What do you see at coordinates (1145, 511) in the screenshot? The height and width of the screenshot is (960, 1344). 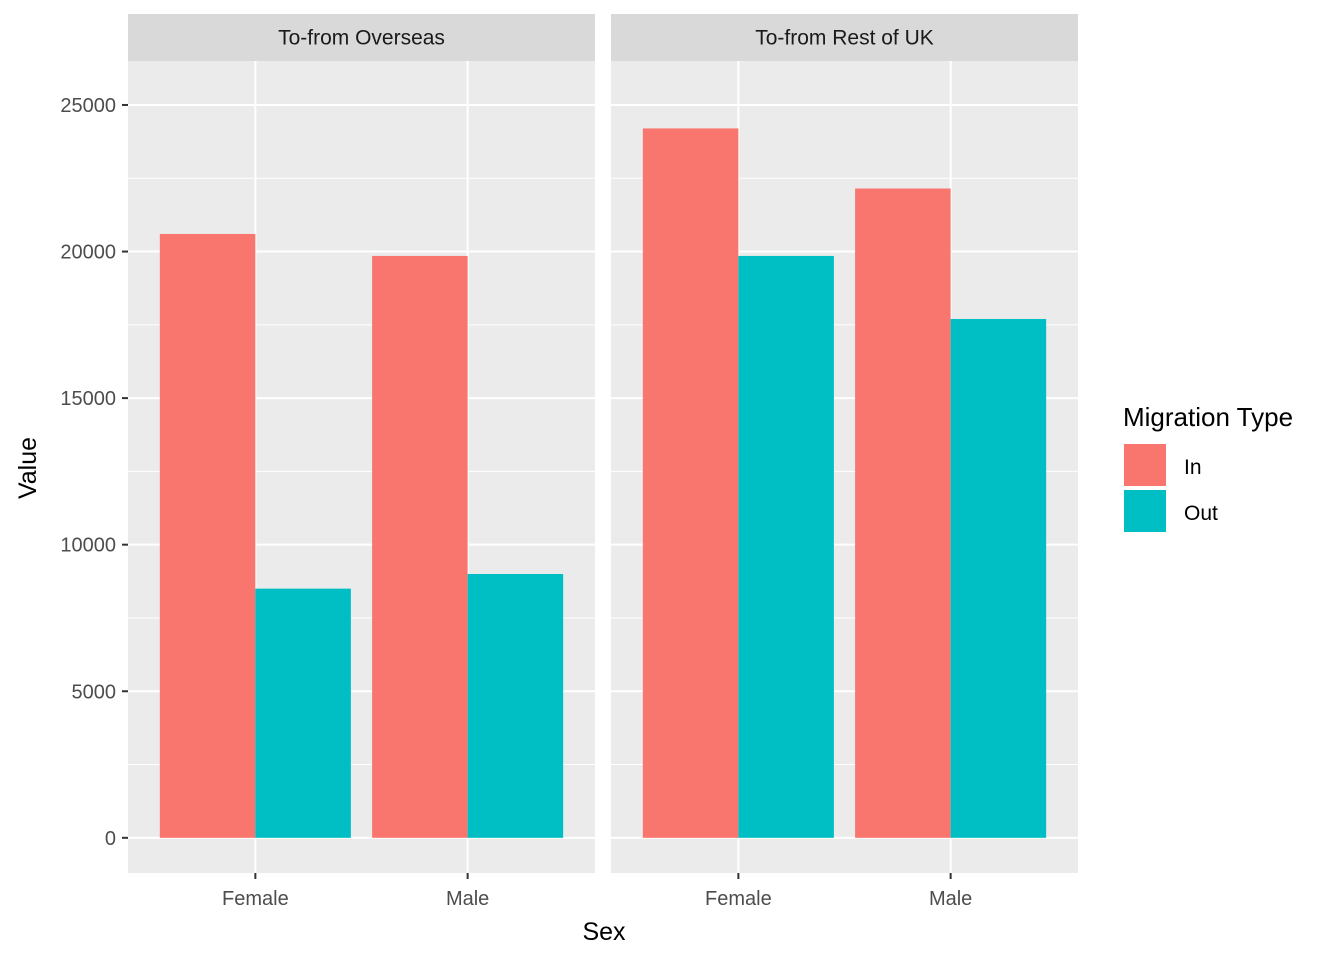 I see `legend-key-out` at bounding box center [1145, 511].